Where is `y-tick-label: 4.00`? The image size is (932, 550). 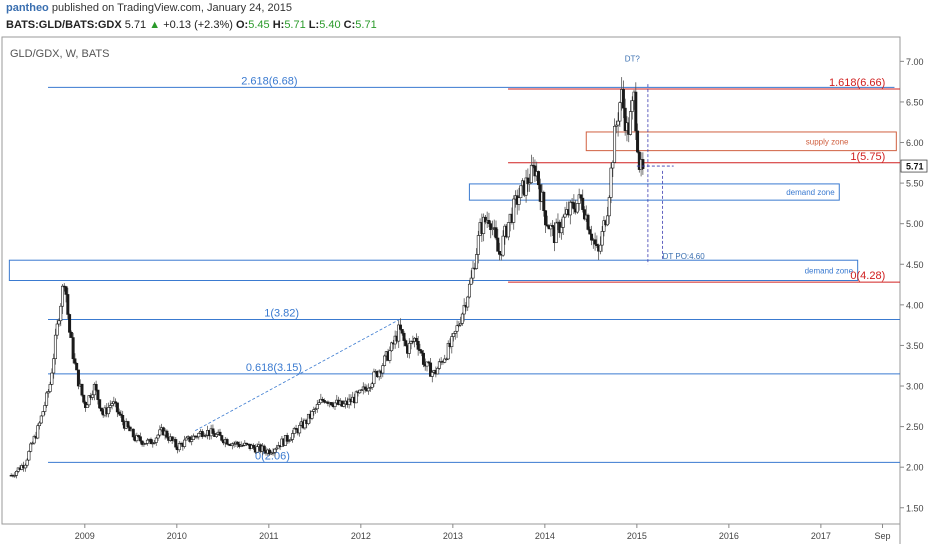 y-tick-label: 4.00 is located at coordinates (915, 305).